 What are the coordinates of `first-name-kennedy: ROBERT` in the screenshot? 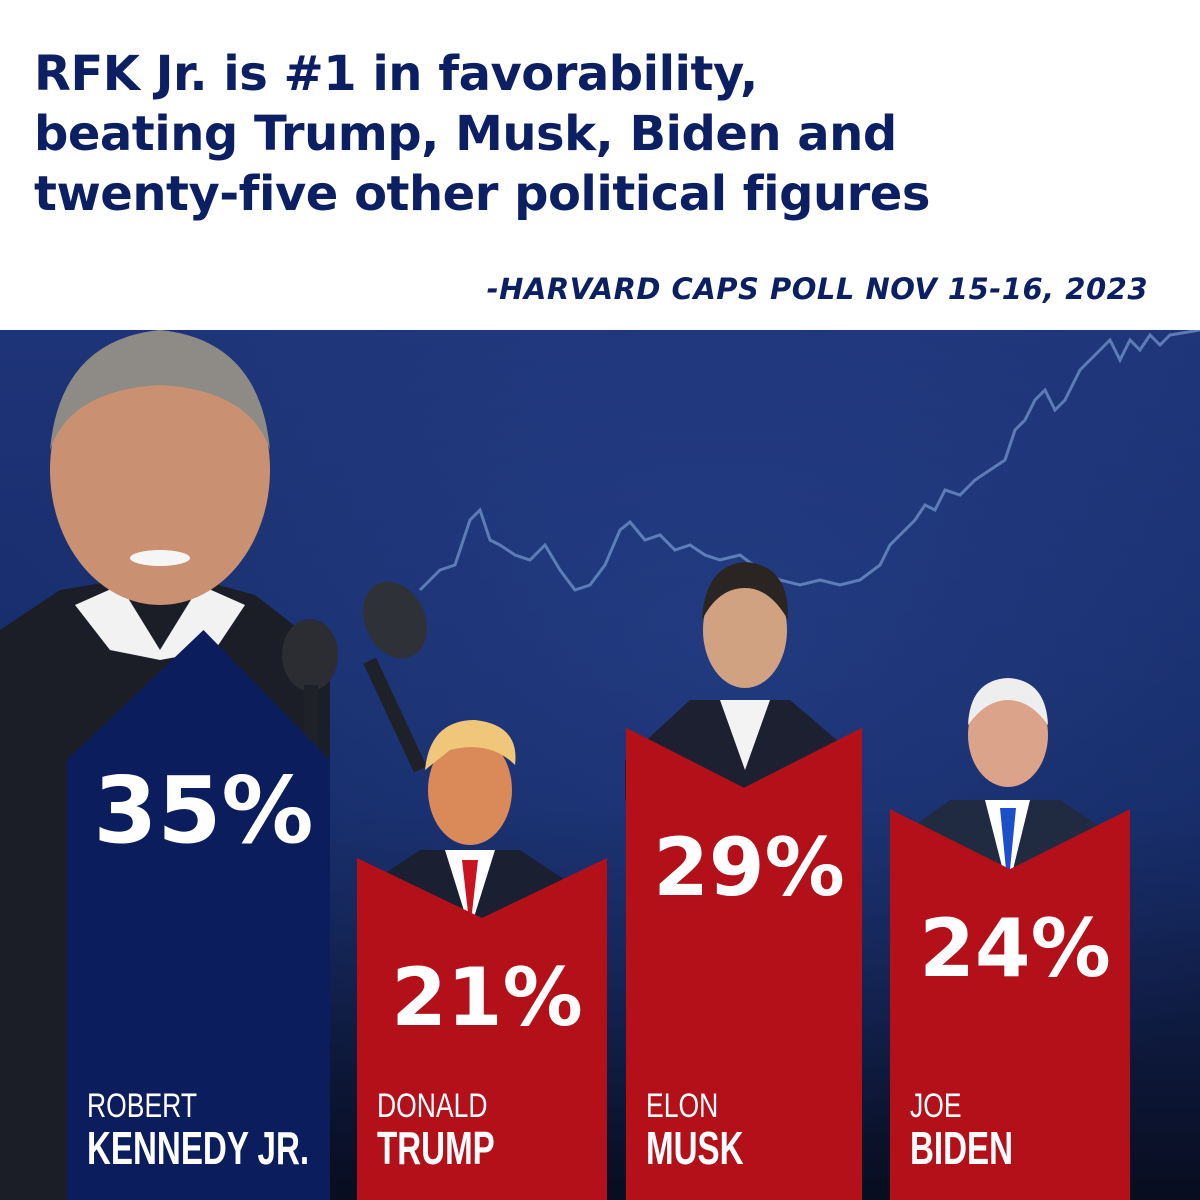 It's located at (142, 1106).